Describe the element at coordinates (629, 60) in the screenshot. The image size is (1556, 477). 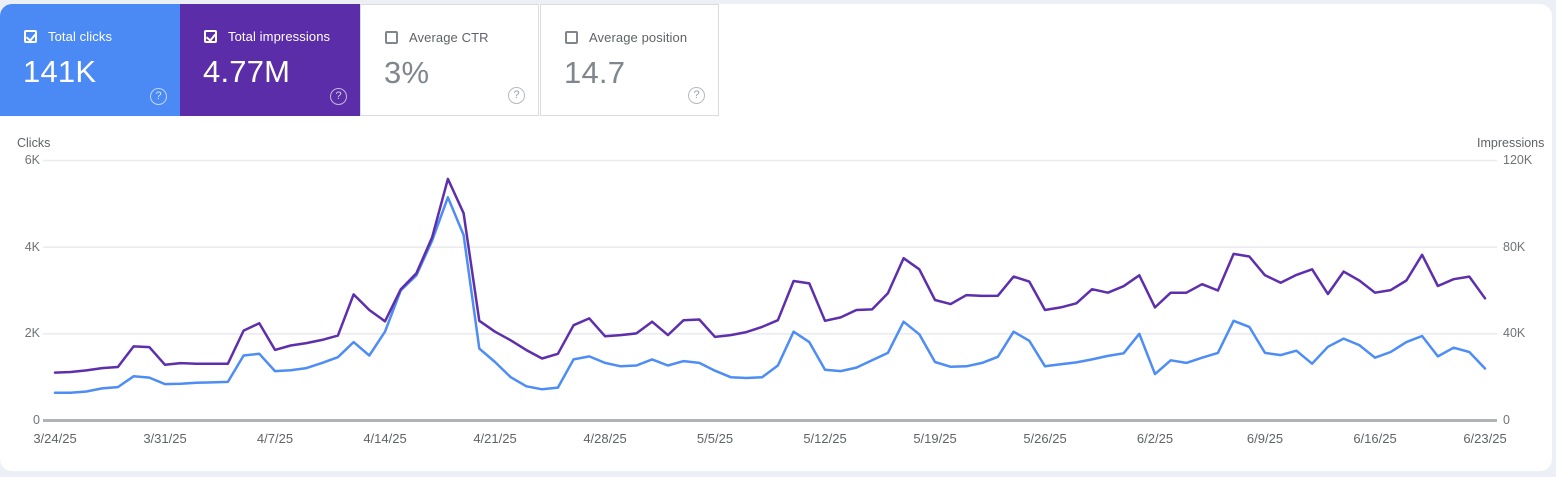
I see `metric-card-average-position: Average position 14.7 ?` at that location.